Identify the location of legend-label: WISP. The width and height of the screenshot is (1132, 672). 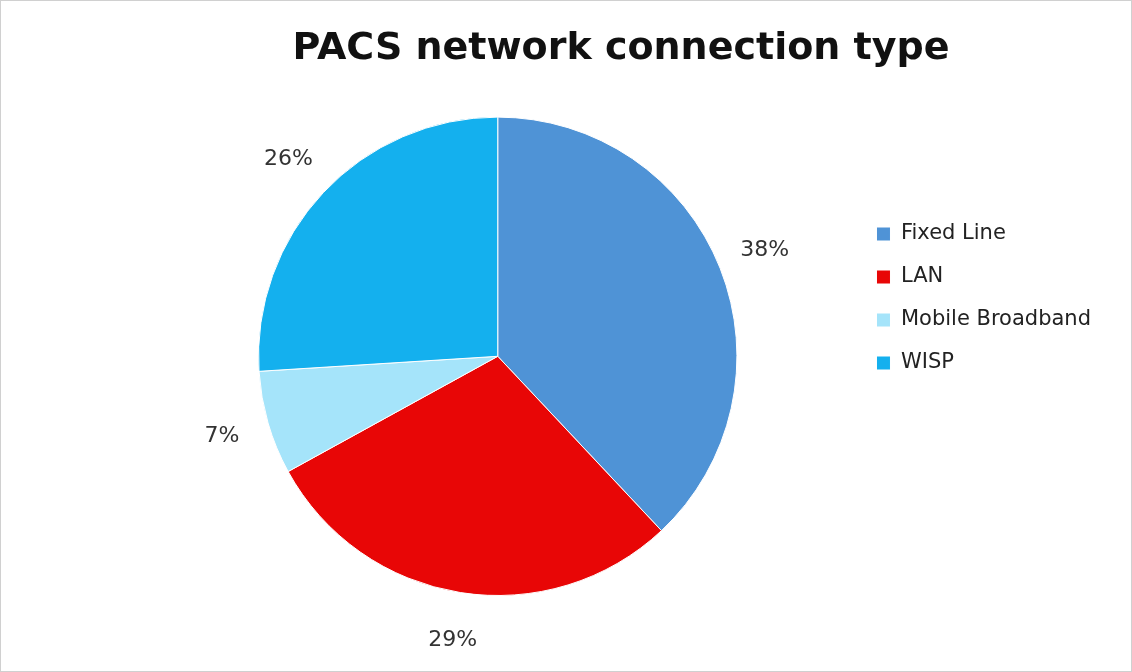
(927, 361).